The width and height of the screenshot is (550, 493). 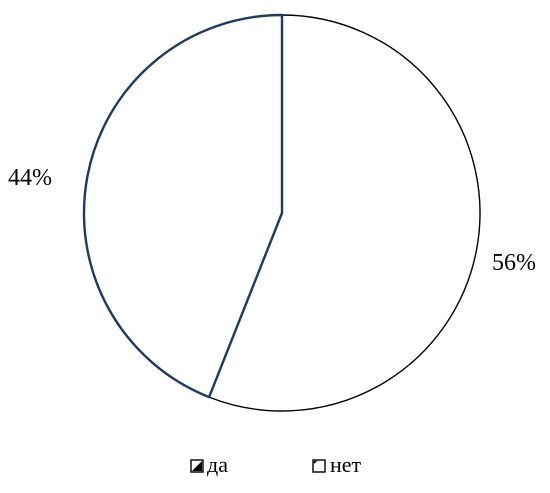 What do you see at coordinates (319, 466) in the screenshot?
I see `legend-swatch-net` at bounding box center [319, 466].